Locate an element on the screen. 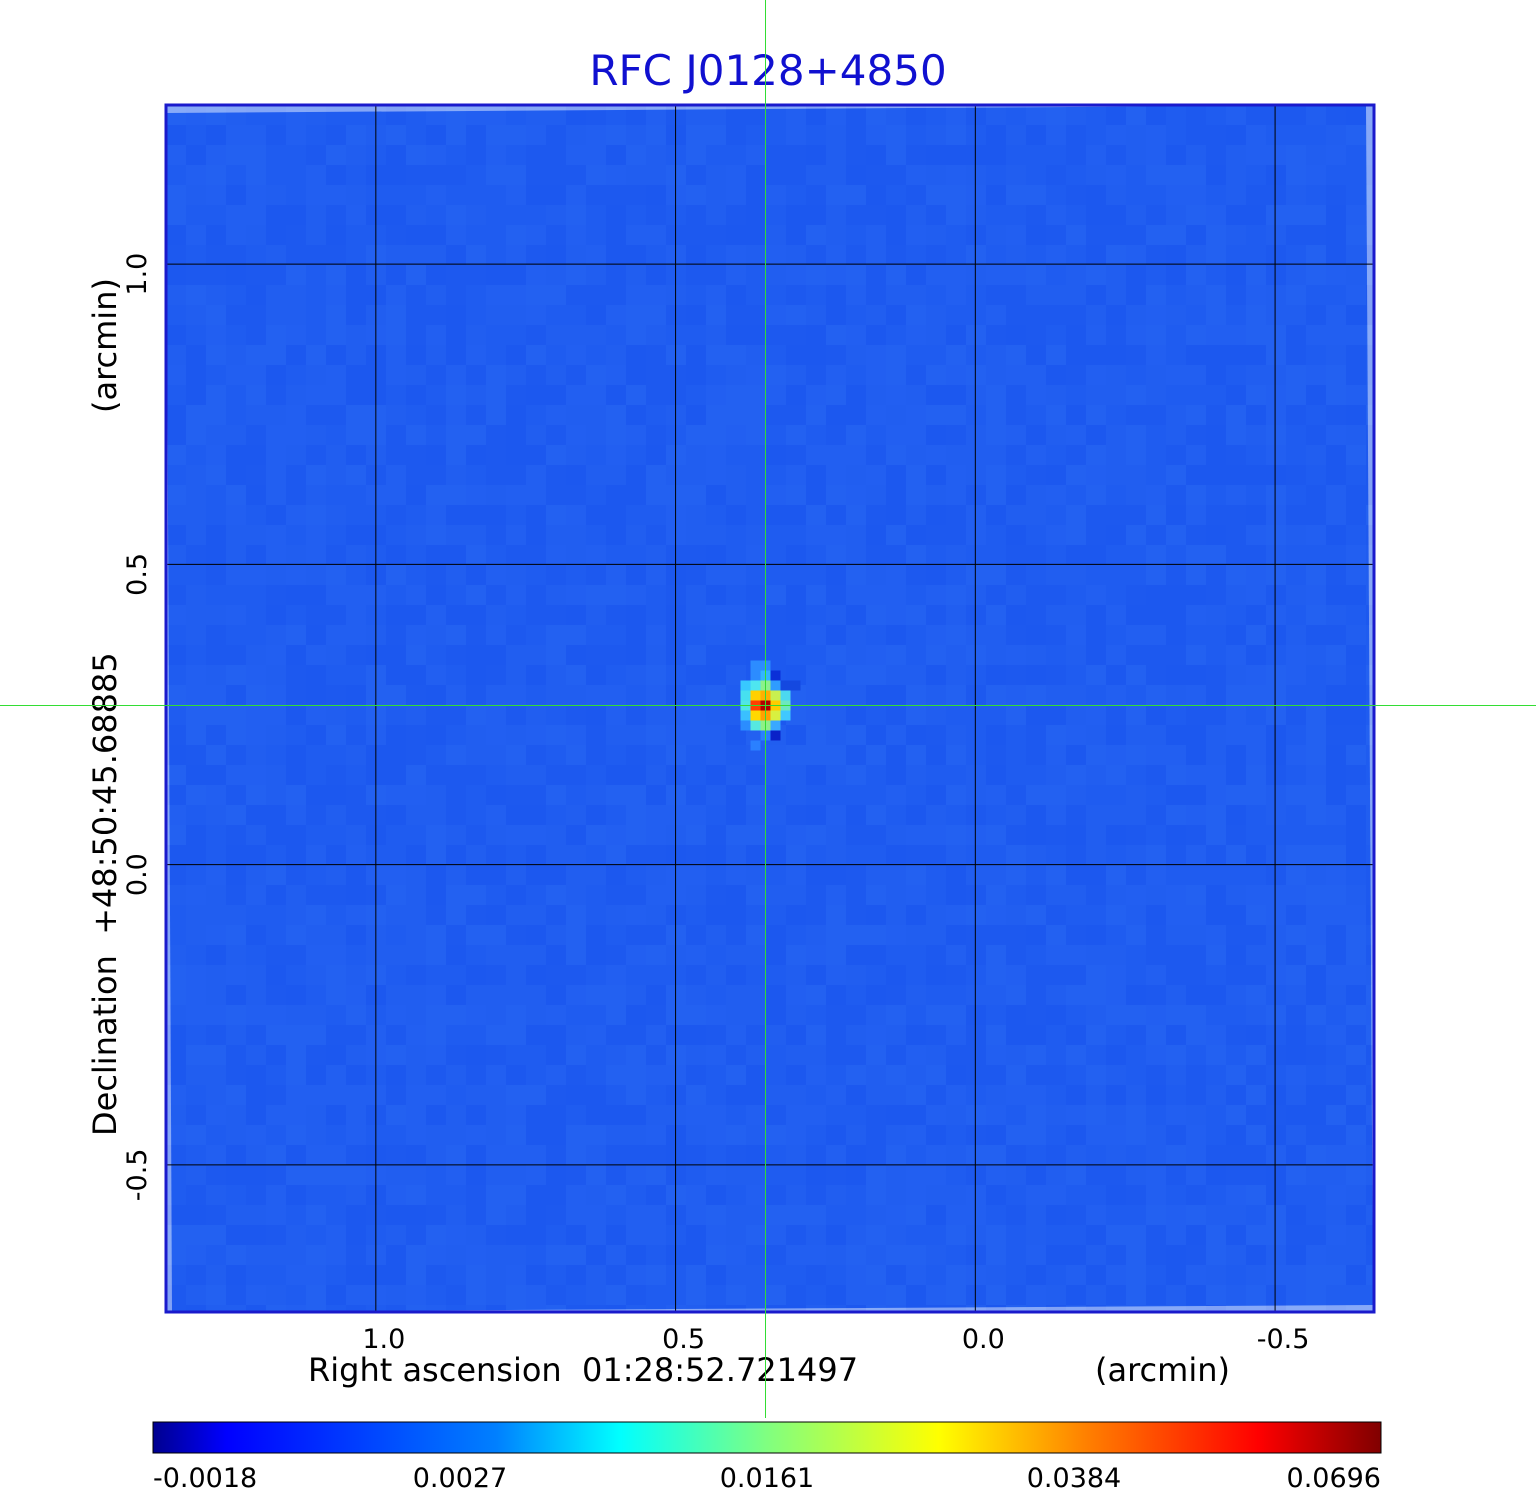 This screenshot has width=1536, height=1511. source-pixel is located at coordinates (745, 685).